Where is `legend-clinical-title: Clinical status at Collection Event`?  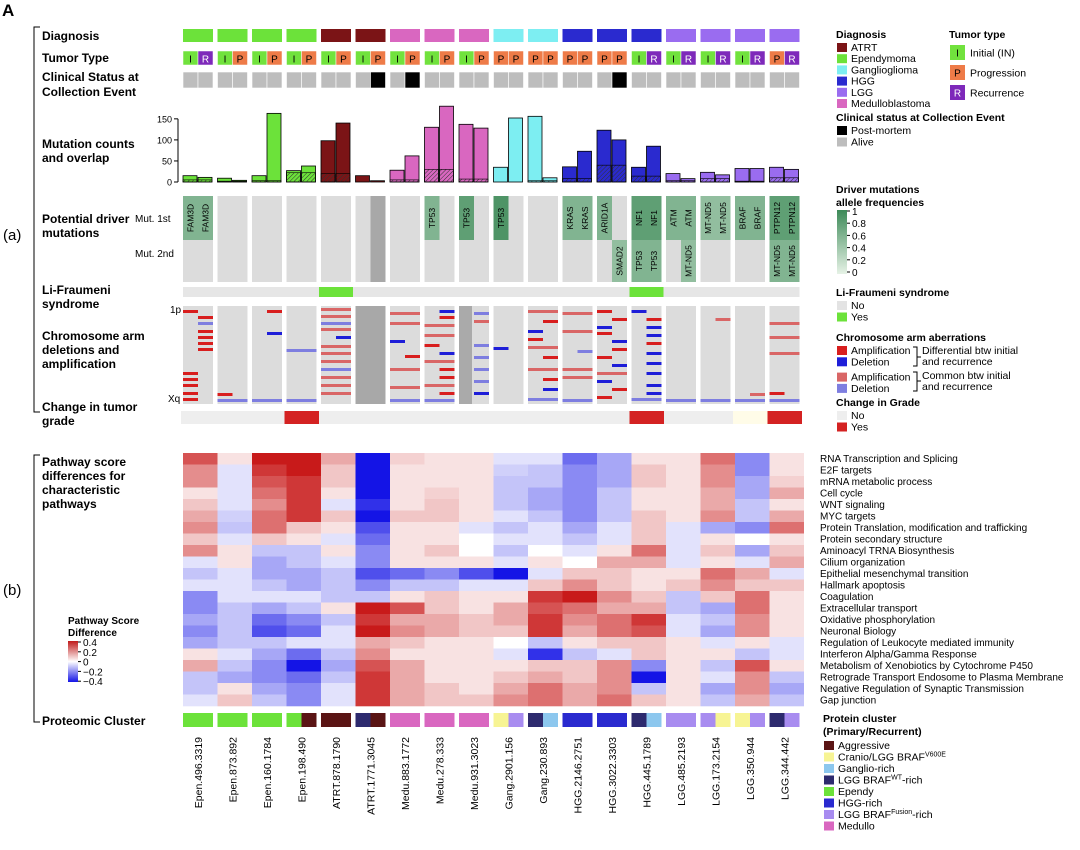 legend-clinical-title: Clinical status at Collection Event is located at coordinates (920, 118).